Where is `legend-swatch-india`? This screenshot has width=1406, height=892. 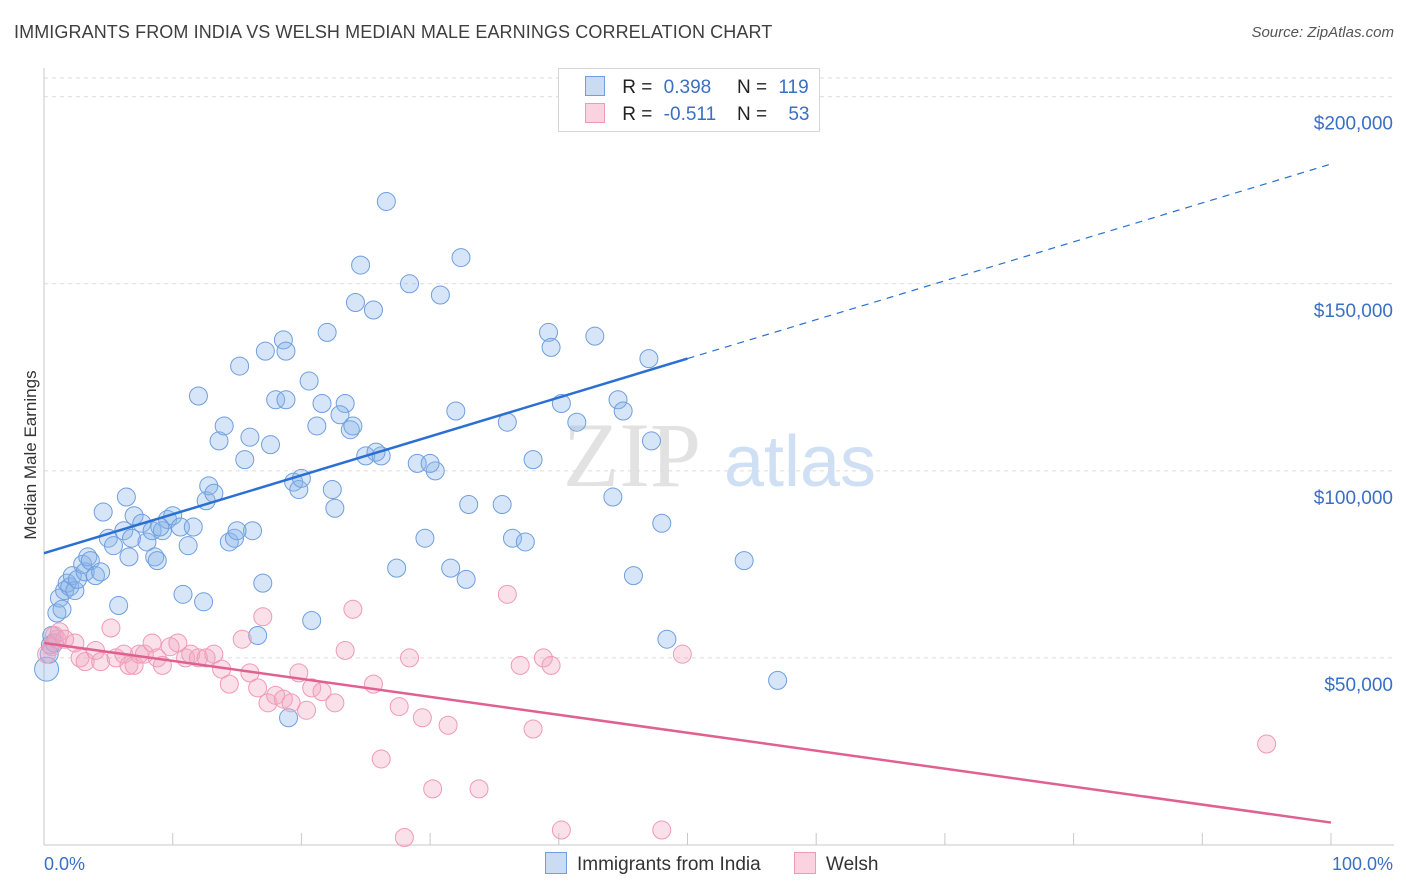
legend-swatch-india is located at coordinates (595, 86).